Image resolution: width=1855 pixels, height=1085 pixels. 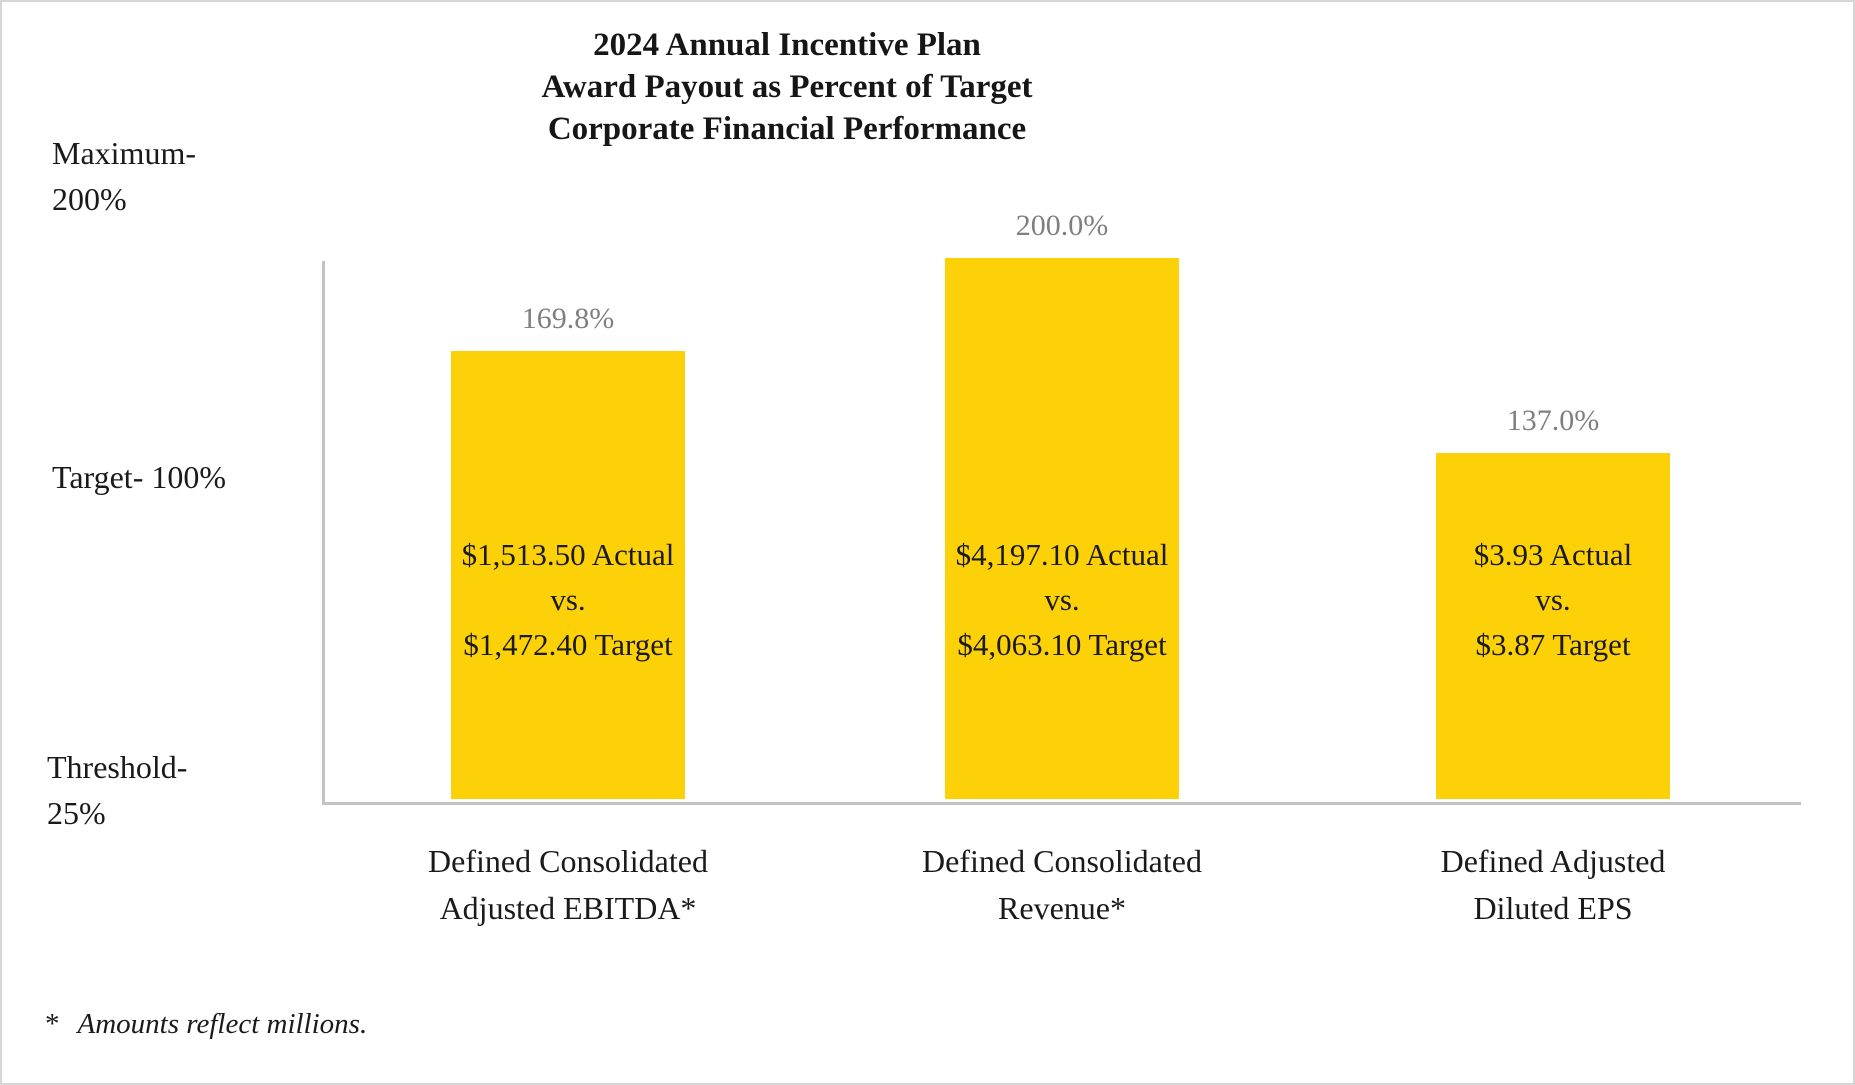 What do you see at coordinates (1553, 420) in the screenshot?
I see `bar-value-label: 137.0%` at bounding box center [1553, 420].